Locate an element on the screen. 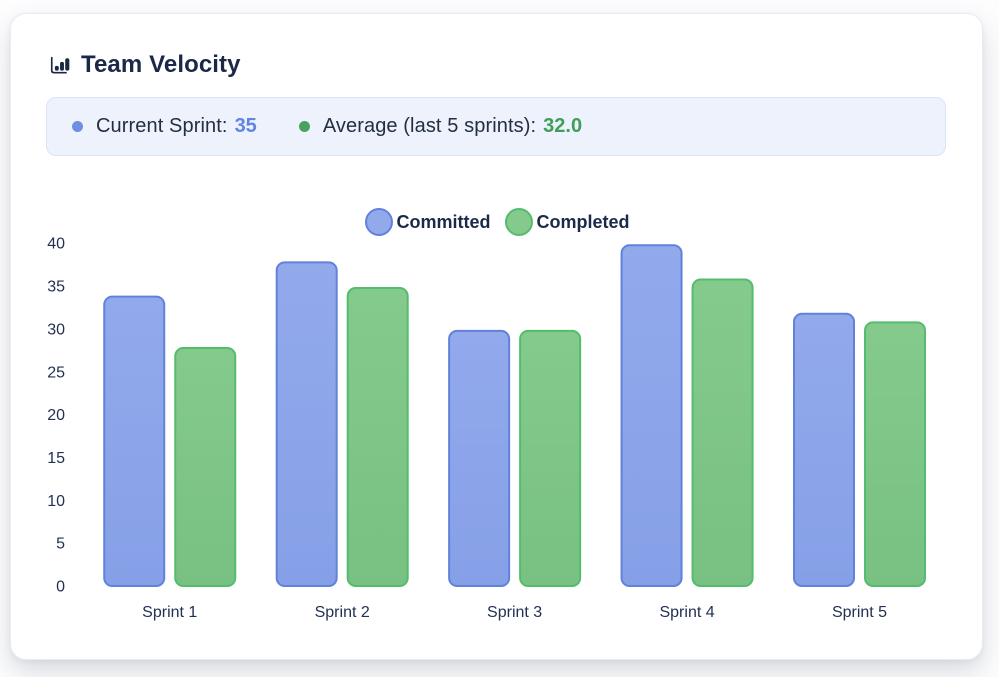  page-title: Team Velocity is located at coordinates (161, 64).